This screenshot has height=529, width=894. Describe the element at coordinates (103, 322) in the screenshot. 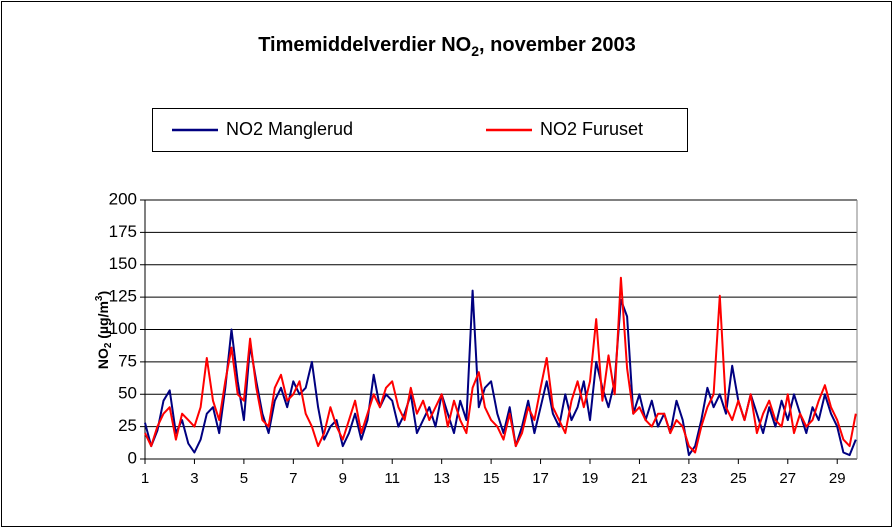

I see `label-part: (µg/m` at that location.